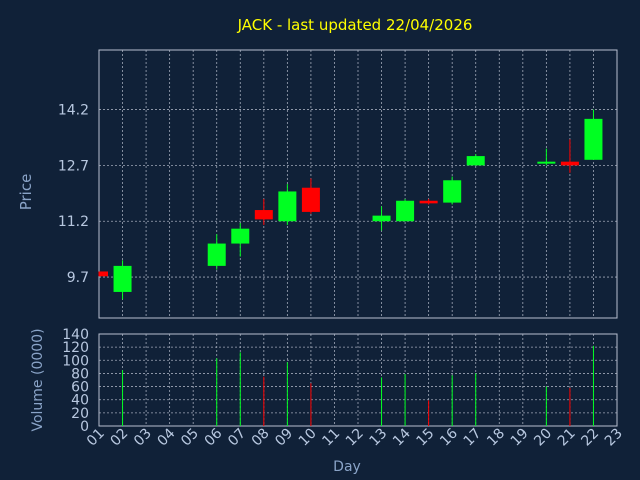 This screenshot has width=640, height=480. What do you see at coordinates (331, 438) in the screenshot?
I see `day-tick-label: 11` at bounding box center [331, 438].